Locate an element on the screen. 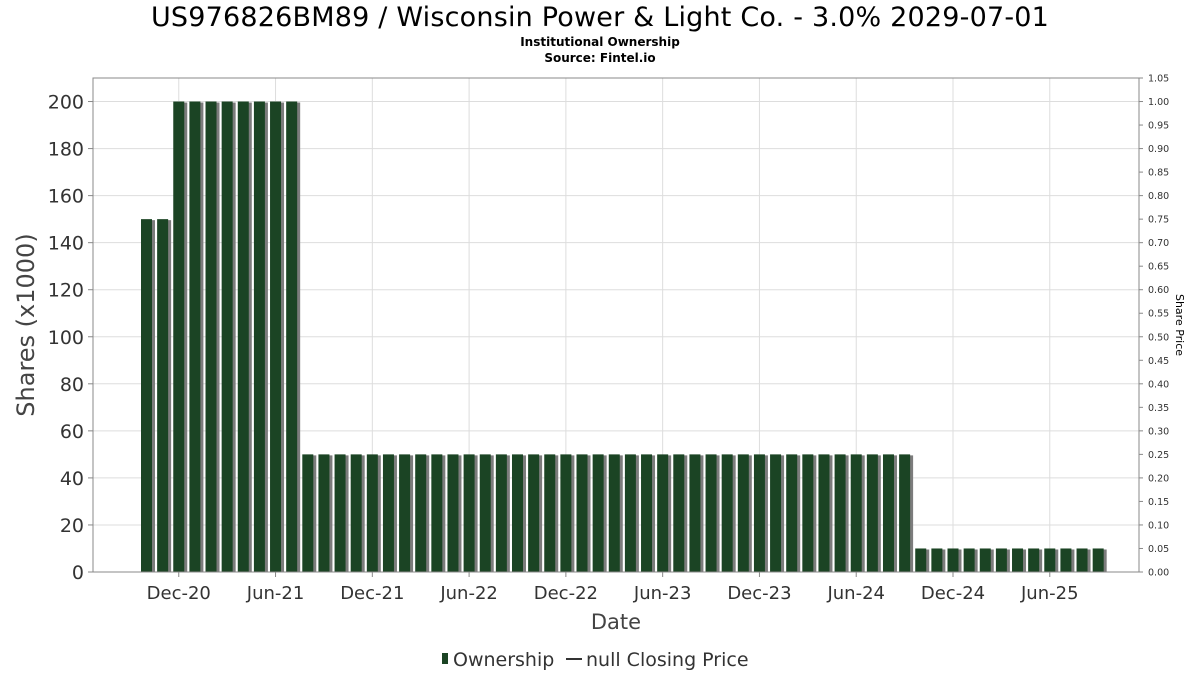 The width and height of the screenshot is (1200, 675). y2-tick-label: 0.15 is located at coordinates (1158, 502).